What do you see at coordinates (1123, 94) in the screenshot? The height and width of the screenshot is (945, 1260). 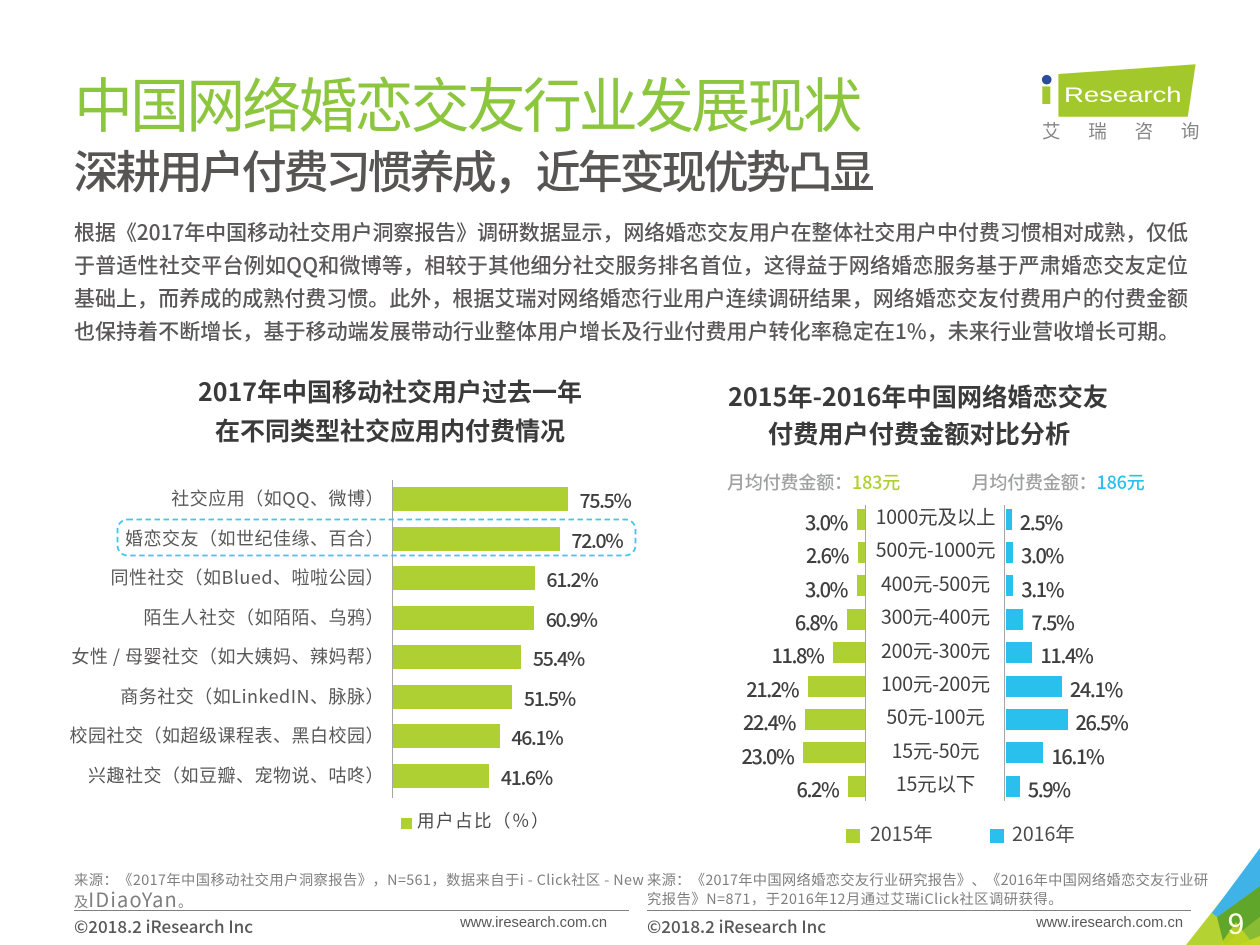 I see `svg-text: Research` at bounding box center [1123, 94].